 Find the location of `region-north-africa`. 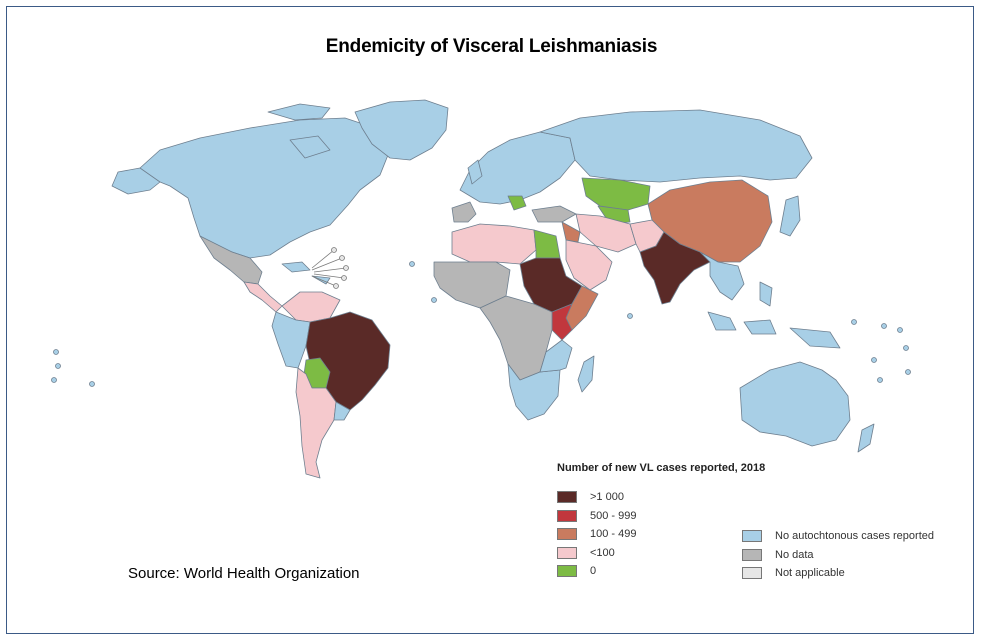

region-north-africa is located at coordinates (494, 244).